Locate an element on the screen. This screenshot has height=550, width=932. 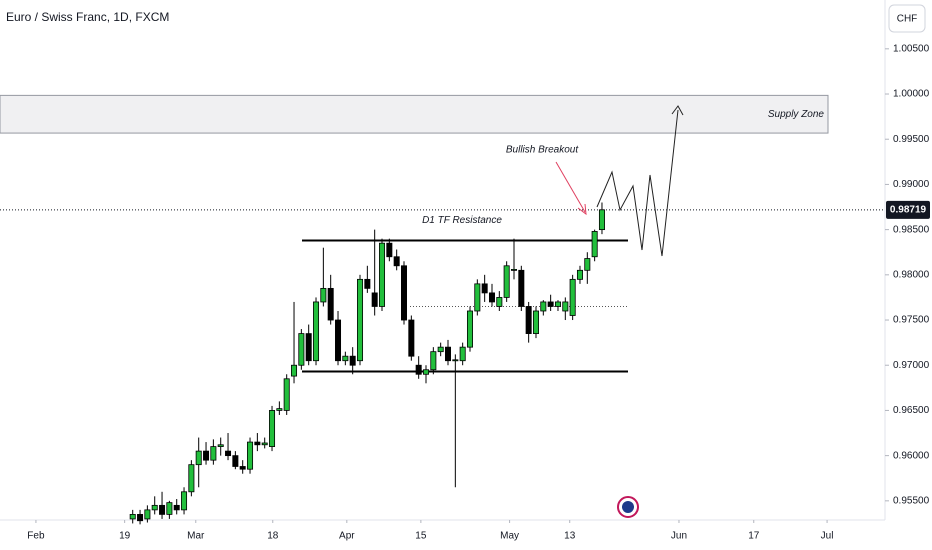
x-tick-label: 17 is located at coordinates (754, 536).